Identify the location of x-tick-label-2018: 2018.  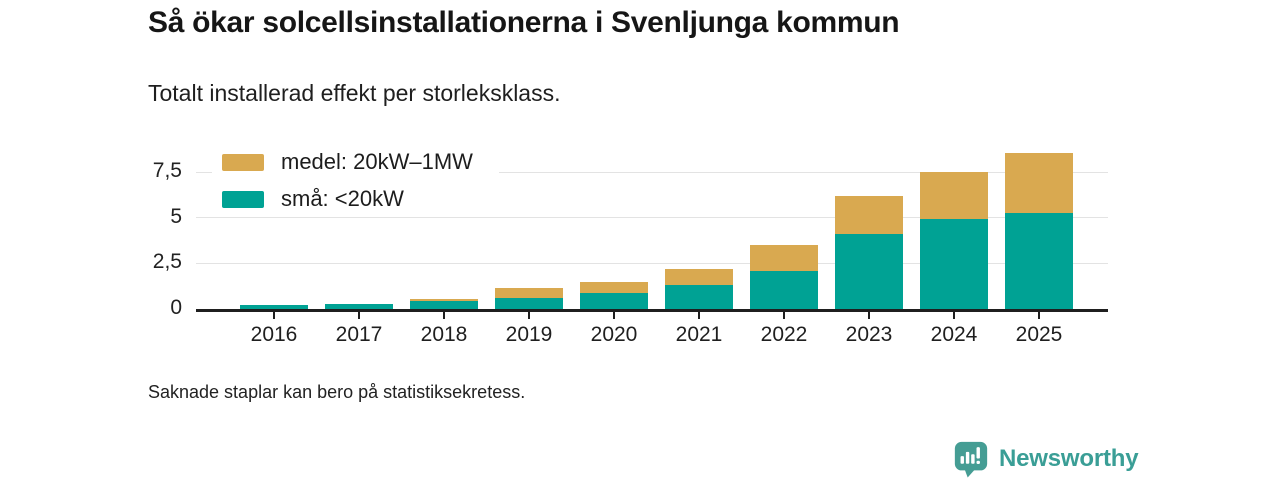
(444, 334).